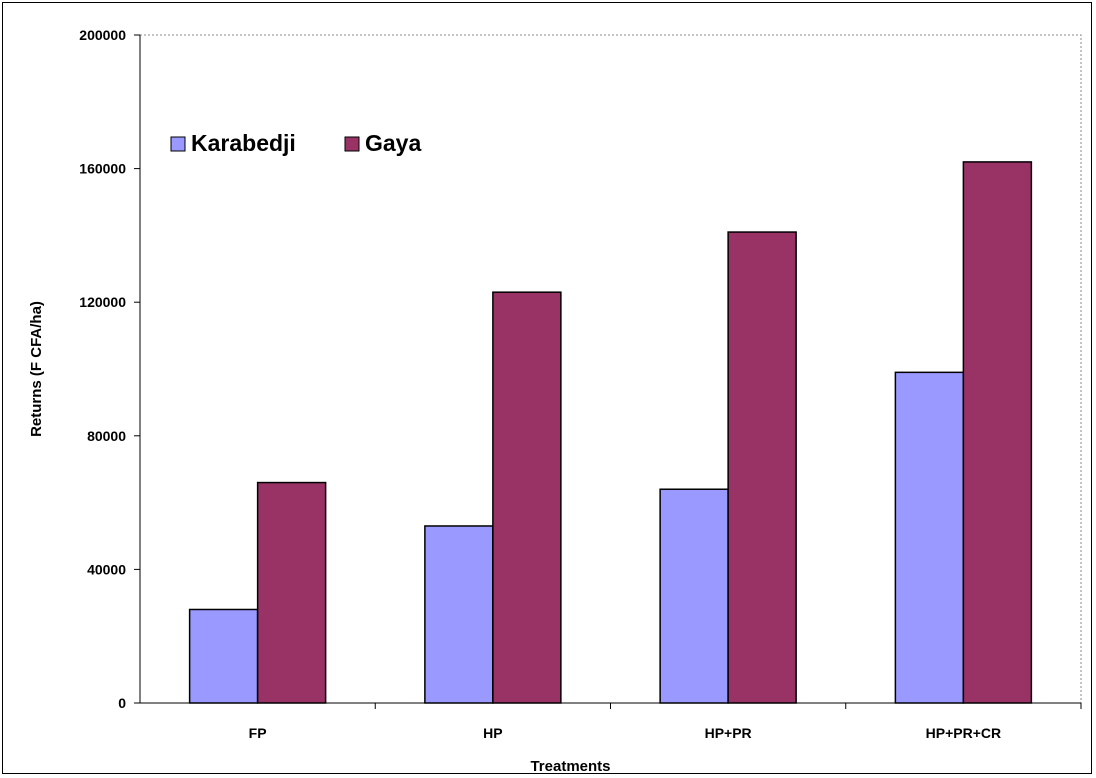 This screenshot has height=778, width=1096. What do you see at coordinates (352, 144) in the screenshot?
I see `legend-swatch-gaya` at bounding box center [352, 144].